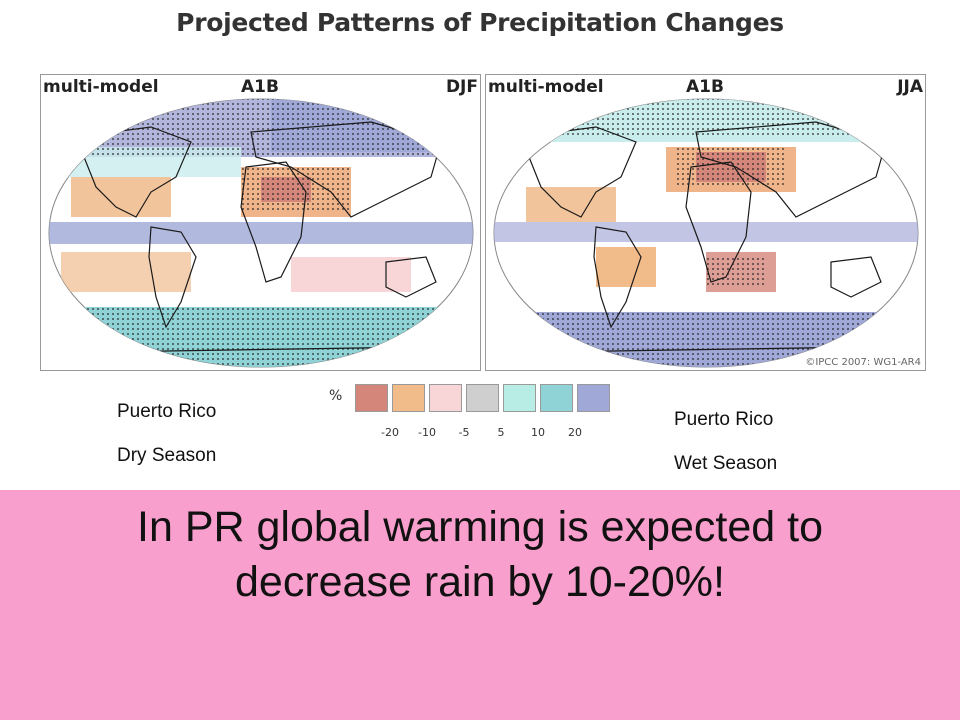 The image size is (960, 720). What do you see at coordinates (479, 582) in the screenshot?
I see `message-line-2: decrease rain by 10-20%!` at bounding box center [479, 582].